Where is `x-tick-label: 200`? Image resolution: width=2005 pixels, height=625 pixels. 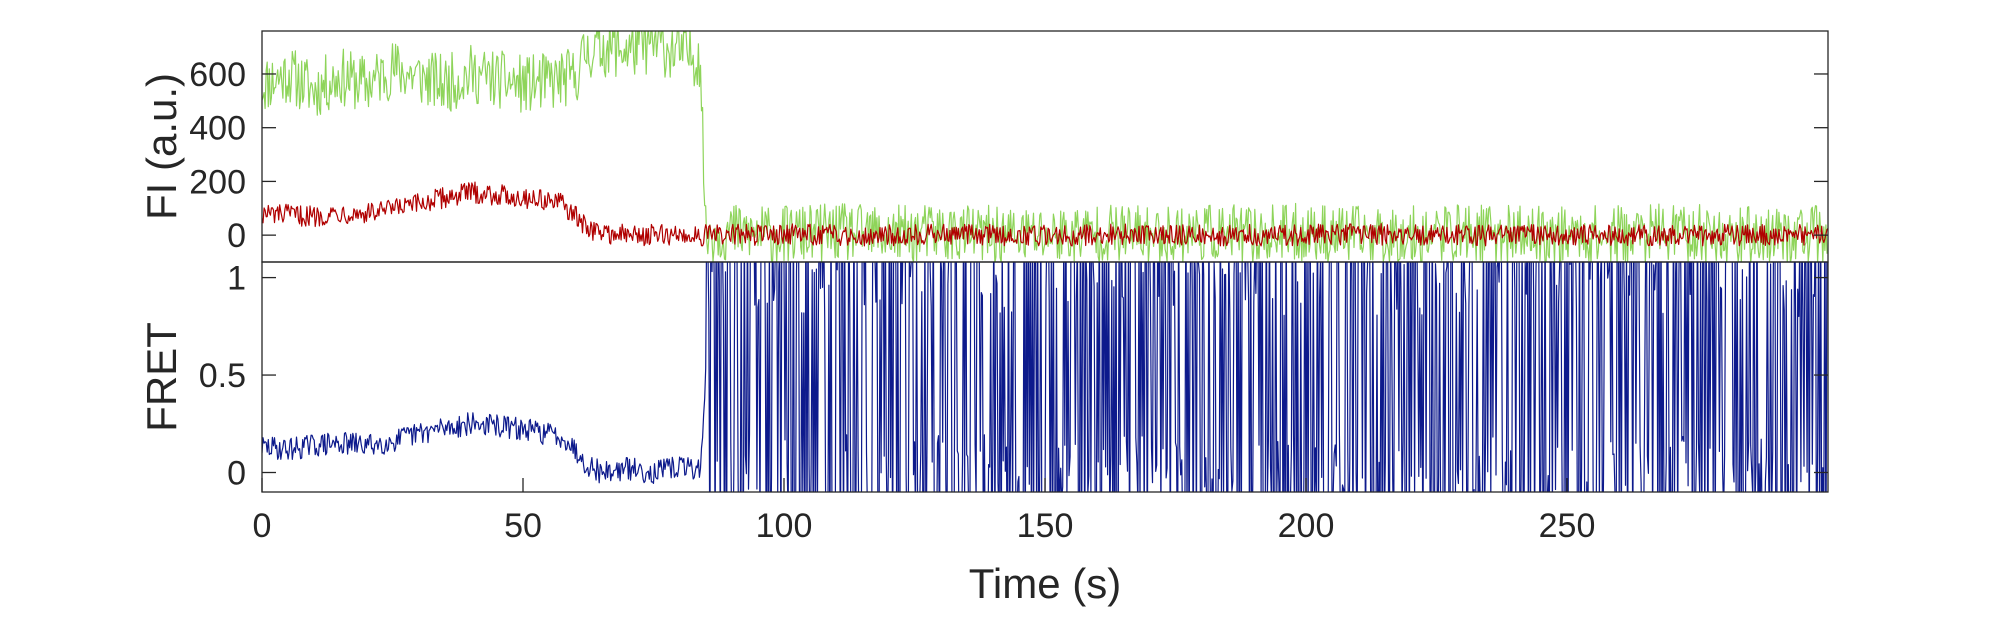 x-tick-label: 200 is located at coordinates (1306, 526).